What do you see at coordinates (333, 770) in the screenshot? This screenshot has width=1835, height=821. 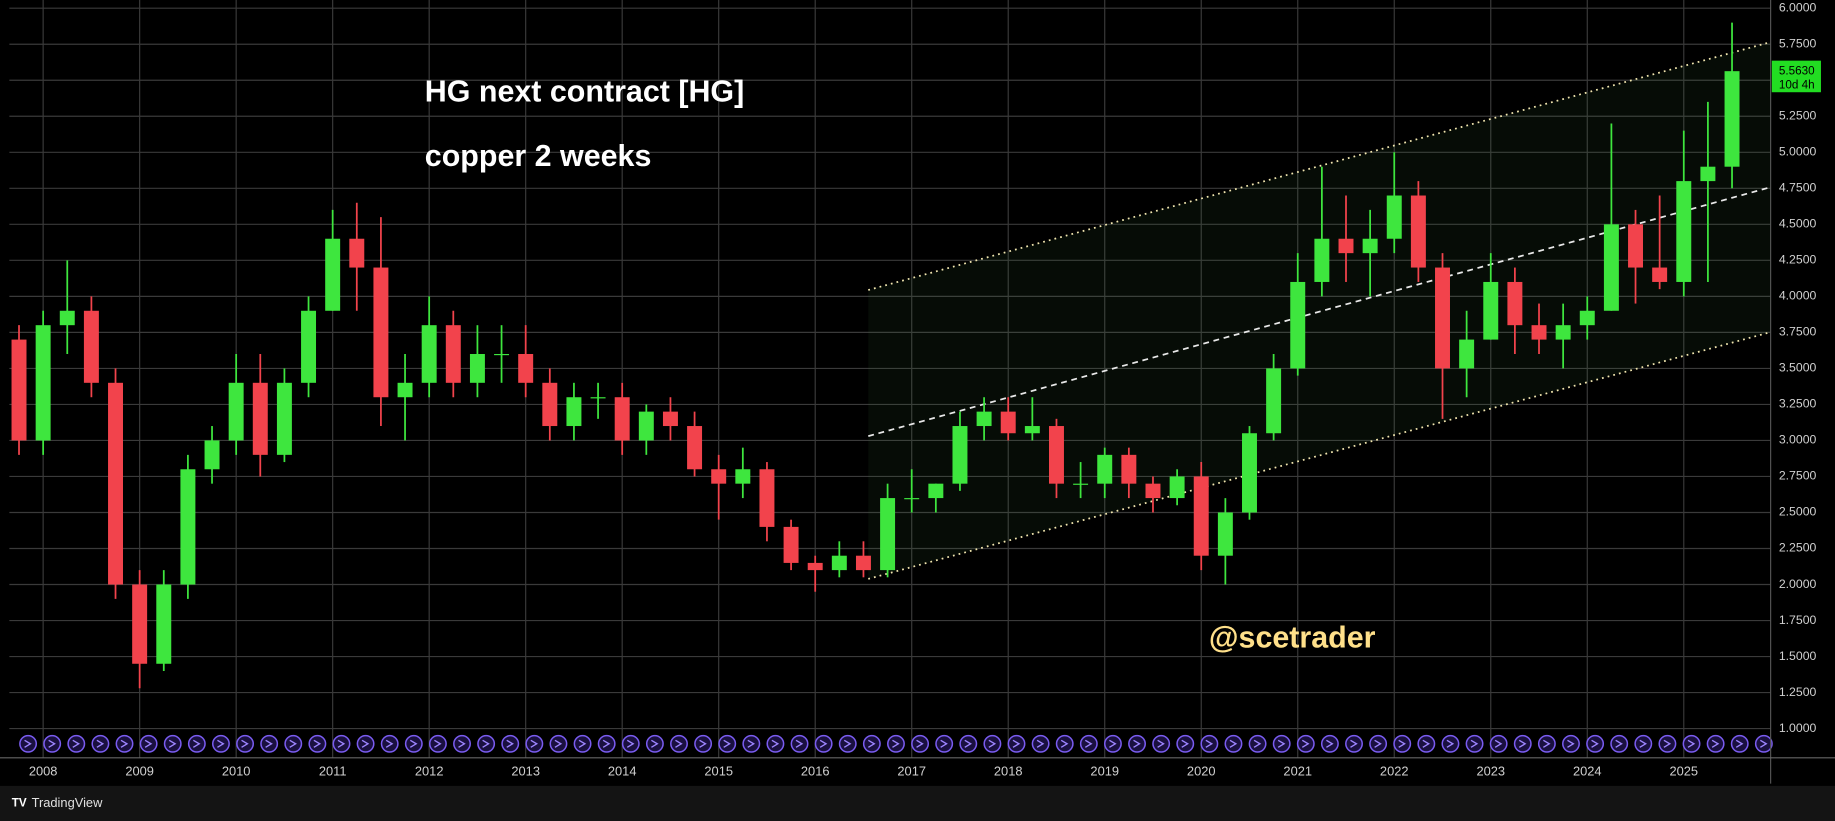 I see `x-tick-label: 2011` at bounding box center [333, 770].